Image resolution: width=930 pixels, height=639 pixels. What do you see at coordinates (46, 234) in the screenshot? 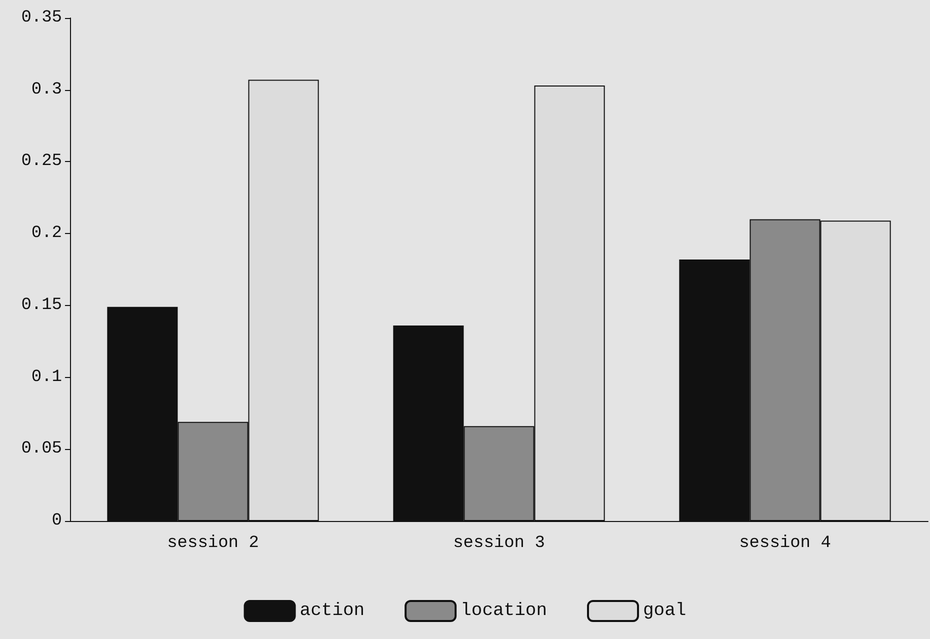
I see `y-tick-label: 0.2` at bounding box center [46, 234].